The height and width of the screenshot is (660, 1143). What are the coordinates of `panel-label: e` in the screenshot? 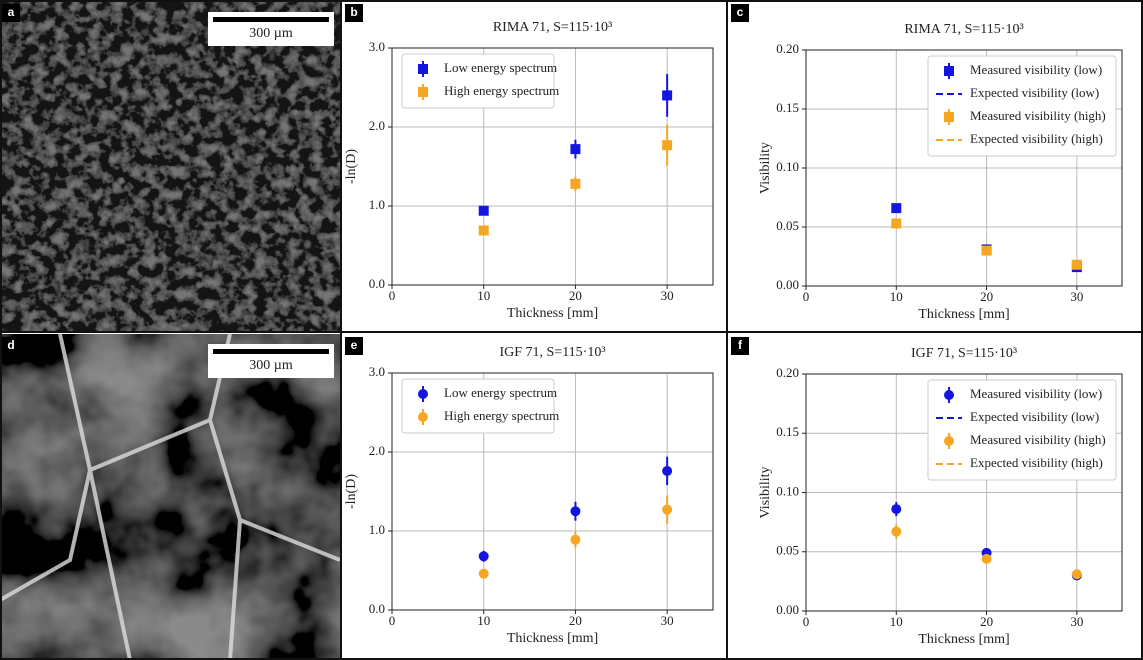 It's located at (354, 345).